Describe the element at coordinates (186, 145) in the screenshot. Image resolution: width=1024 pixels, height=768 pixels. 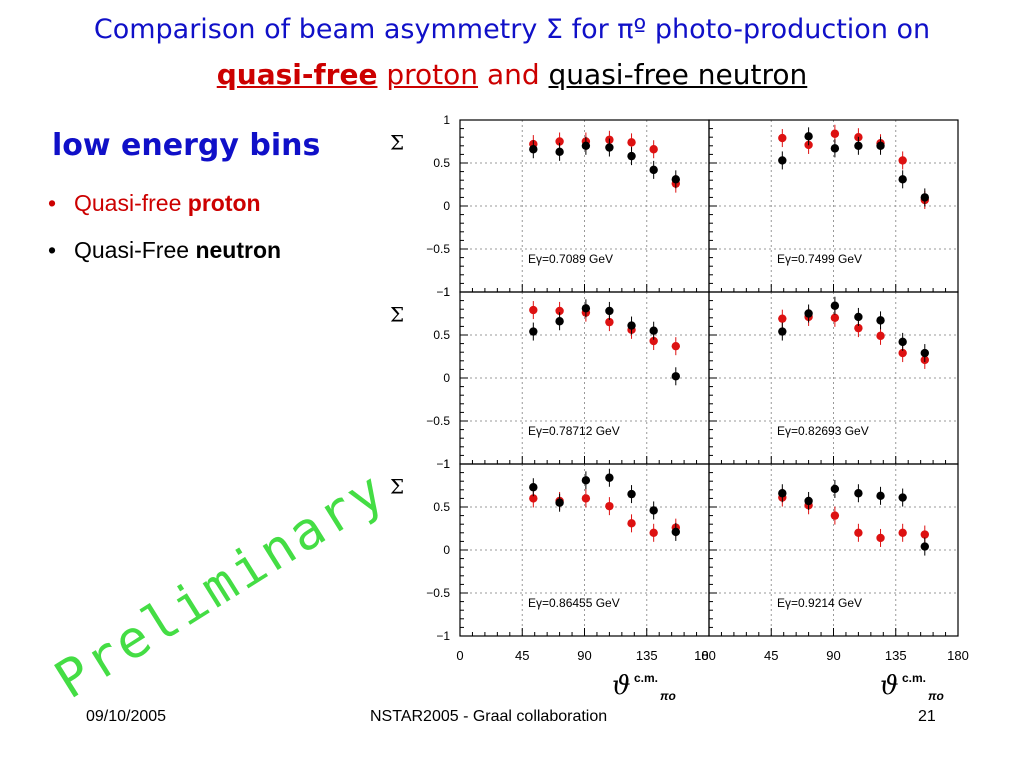
I see `section-heading: low energy bins` at that location.